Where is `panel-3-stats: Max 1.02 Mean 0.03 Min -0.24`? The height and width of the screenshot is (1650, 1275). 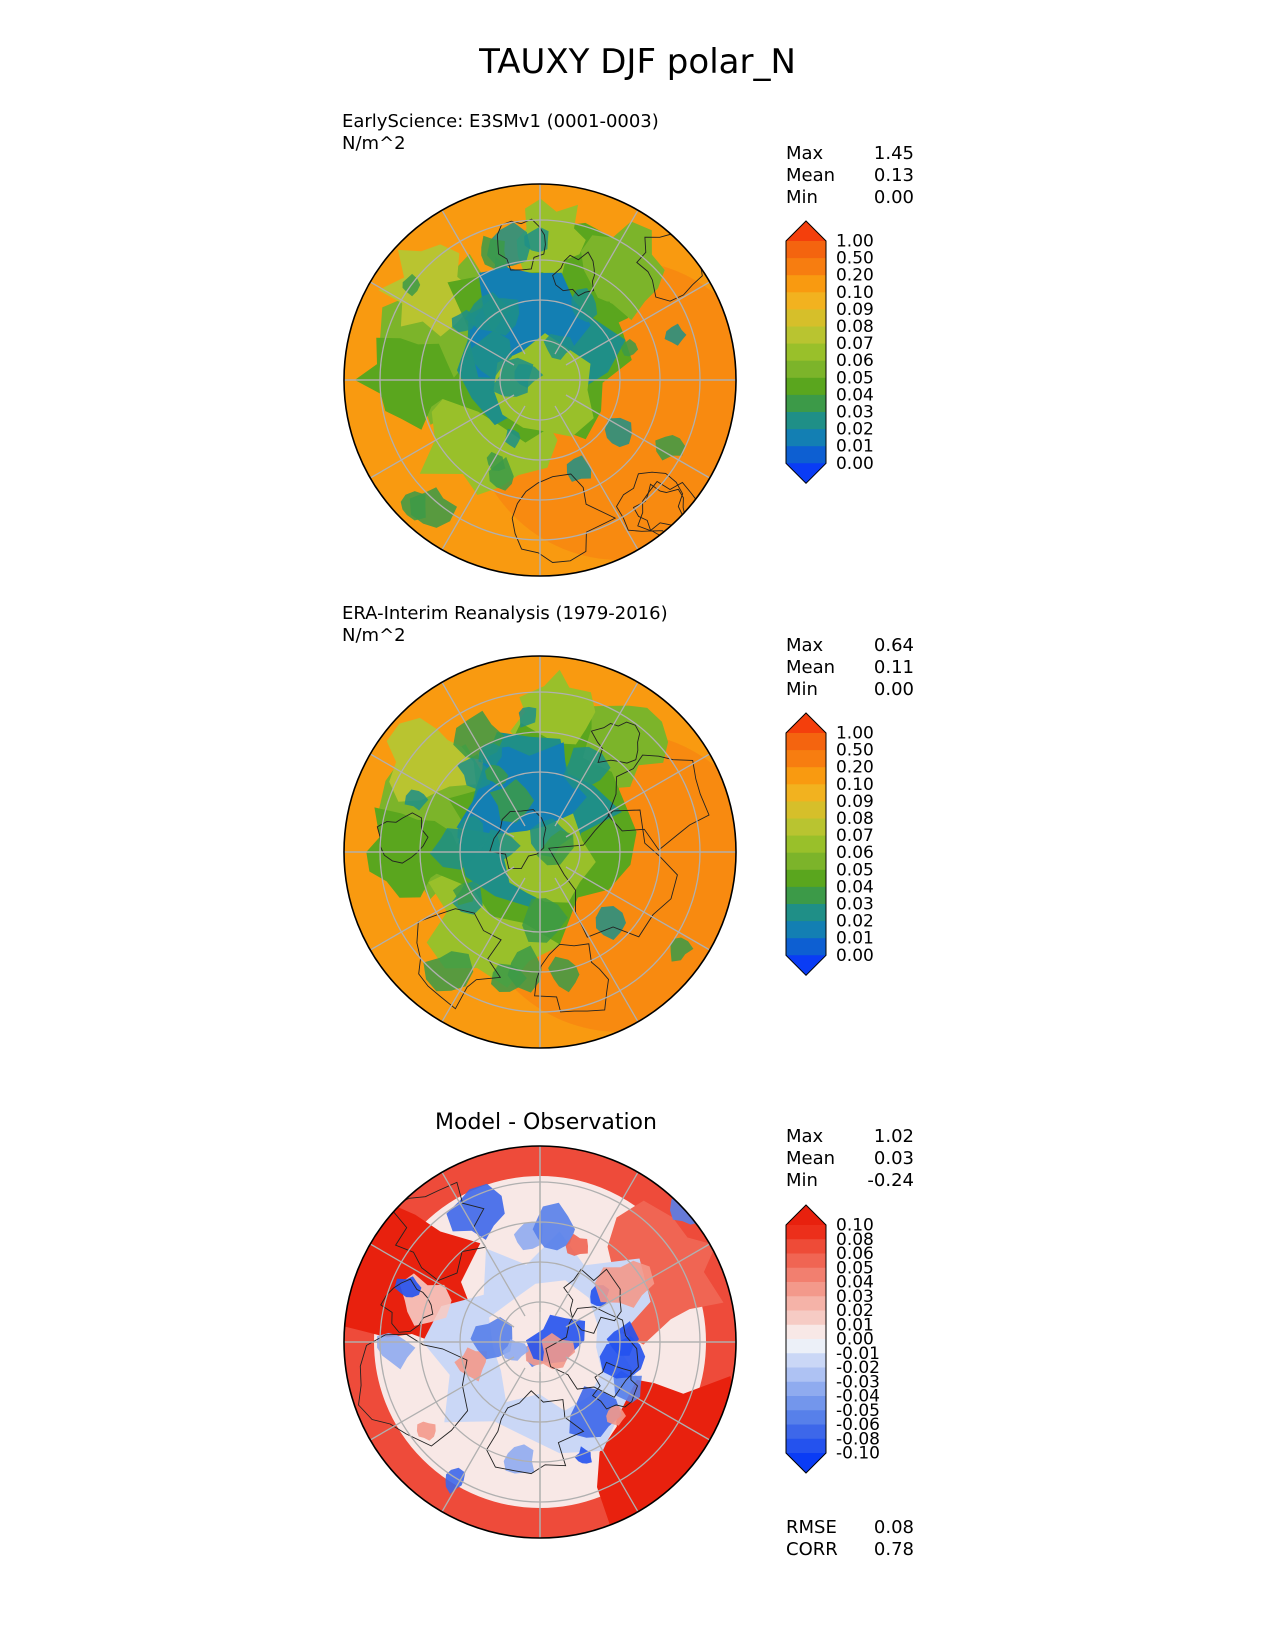
panel-3-stats: Max 1.02 Mean 0.03 Min -0.24 is located at coordinates (850, 1159).